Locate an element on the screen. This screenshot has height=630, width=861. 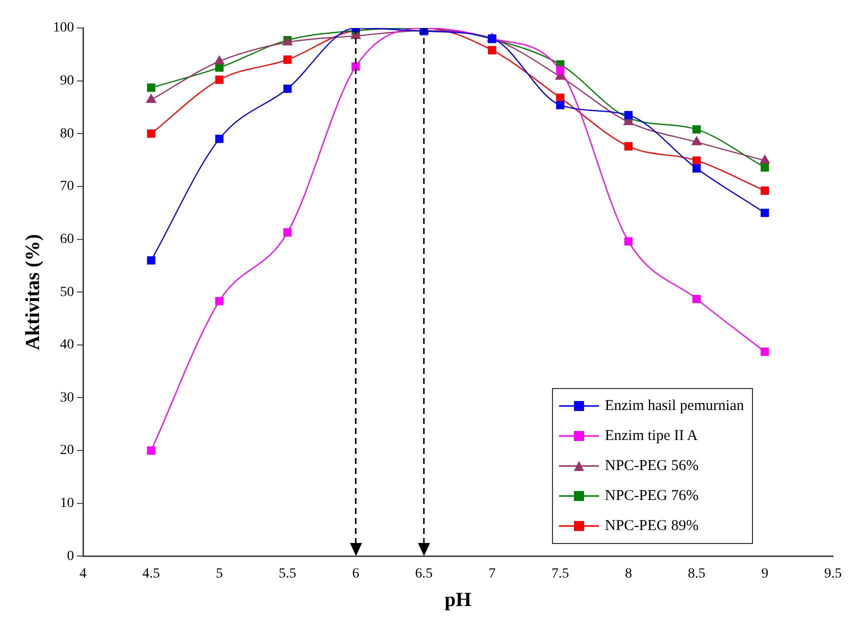
legend-label: Enzim tipe II A is located at coordinates (651, 436).